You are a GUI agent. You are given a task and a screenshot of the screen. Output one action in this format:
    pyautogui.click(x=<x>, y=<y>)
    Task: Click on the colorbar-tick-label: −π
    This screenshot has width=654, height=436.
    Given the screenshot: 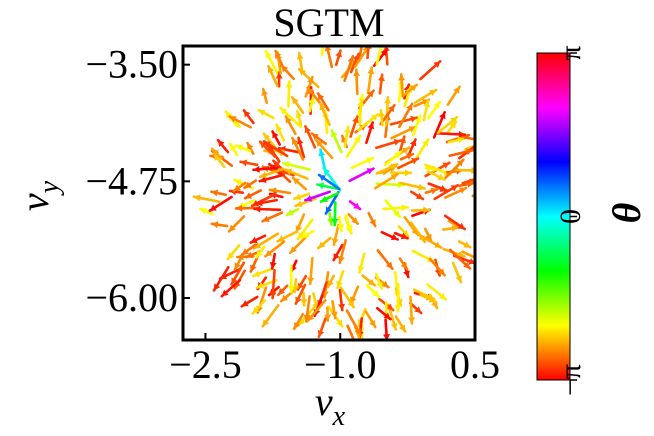 What is the action you would take?
    pyautogui.click(x=570, y=380)
    